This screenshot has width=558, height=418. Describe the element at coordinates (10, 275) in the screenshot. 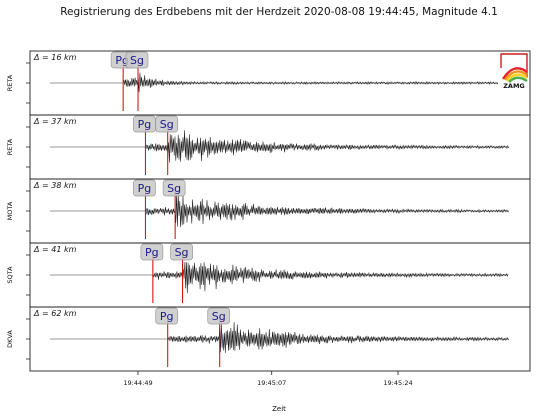

I see `station-label: SQTA` at that location.